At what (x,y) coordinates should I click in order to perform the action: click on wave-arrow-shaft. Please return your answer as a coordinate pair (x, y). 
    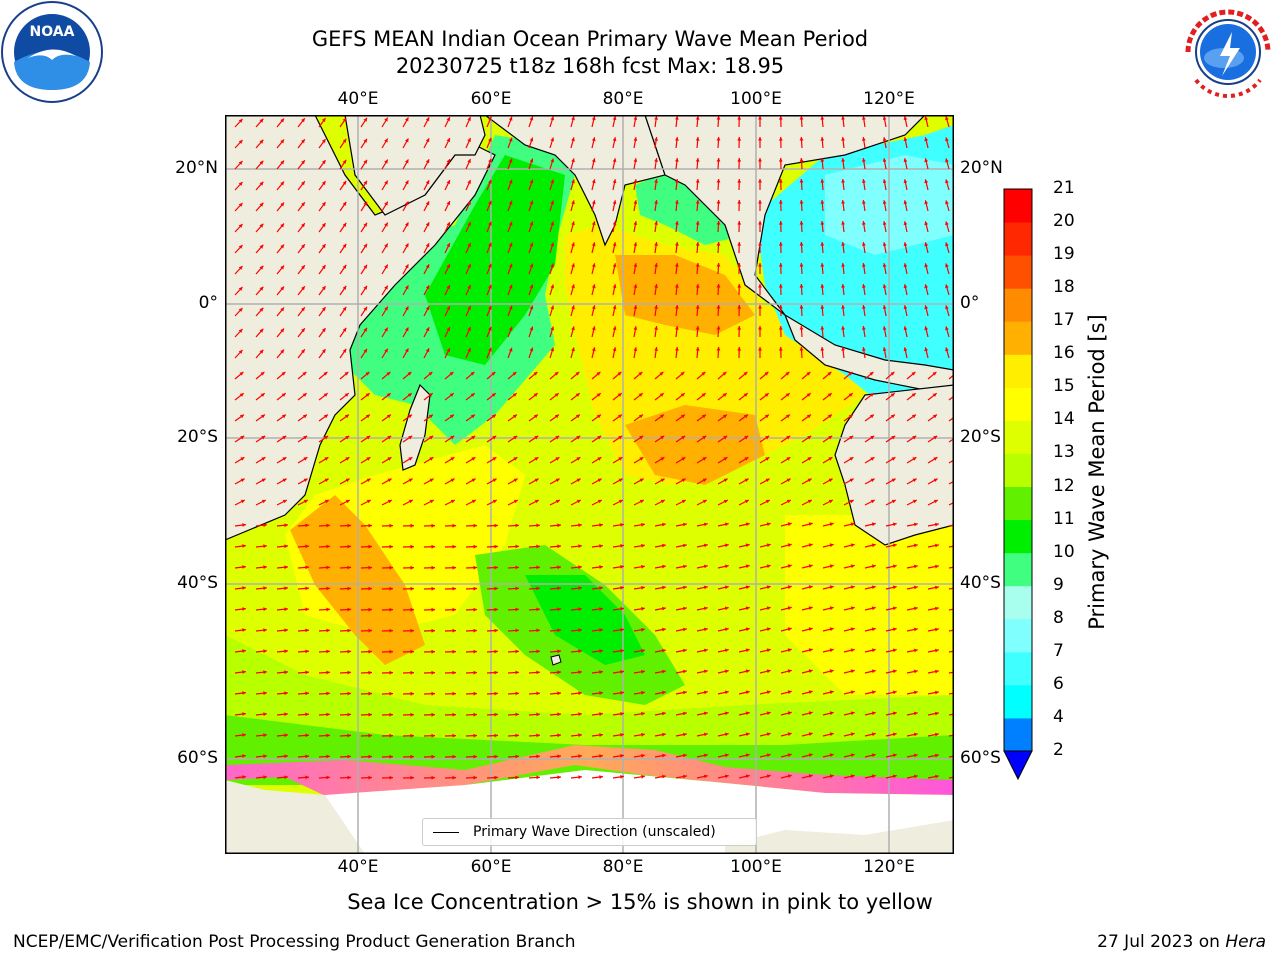
    Looking at the image, I should click on (951, 672).